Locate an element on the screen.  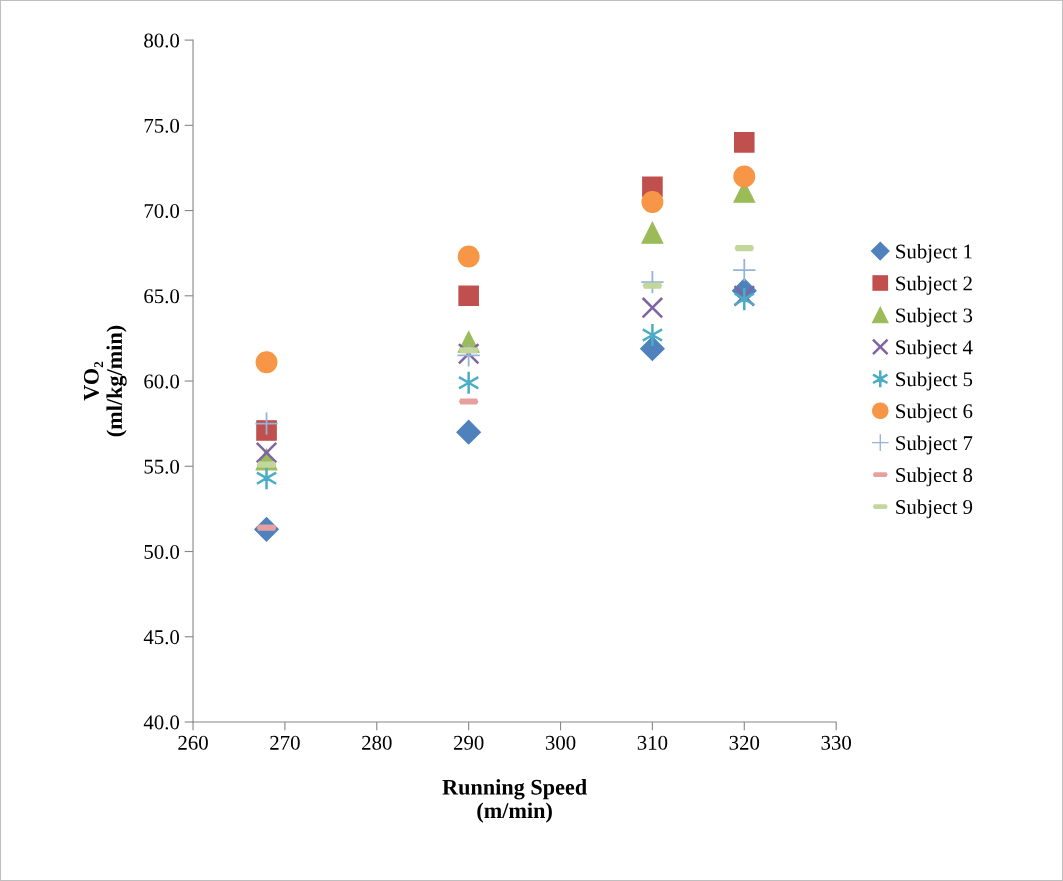
legend-label: Subject 8 is located at coordinates (934, 477).